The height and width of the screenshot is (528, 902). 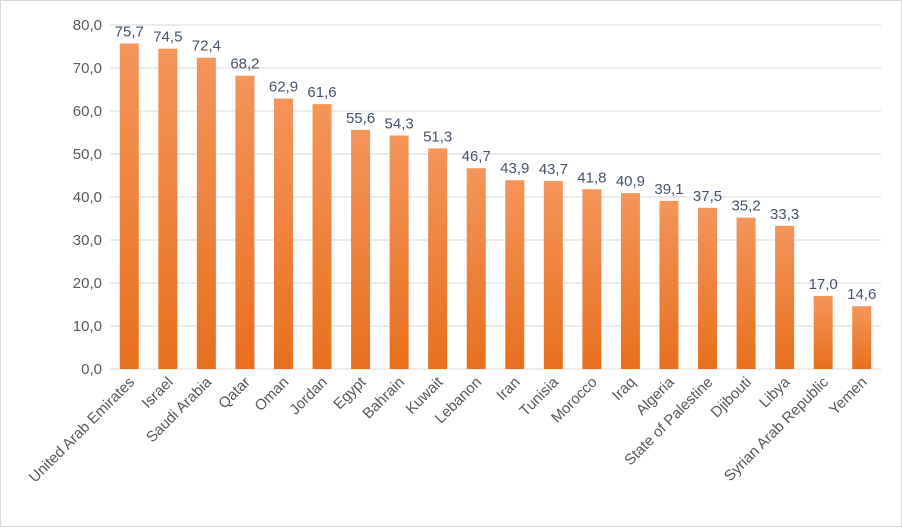 What do you see at coordinates (399, 124) in the screenshot?
I see `data-label: 54,3` at bounding box center [399, 124].